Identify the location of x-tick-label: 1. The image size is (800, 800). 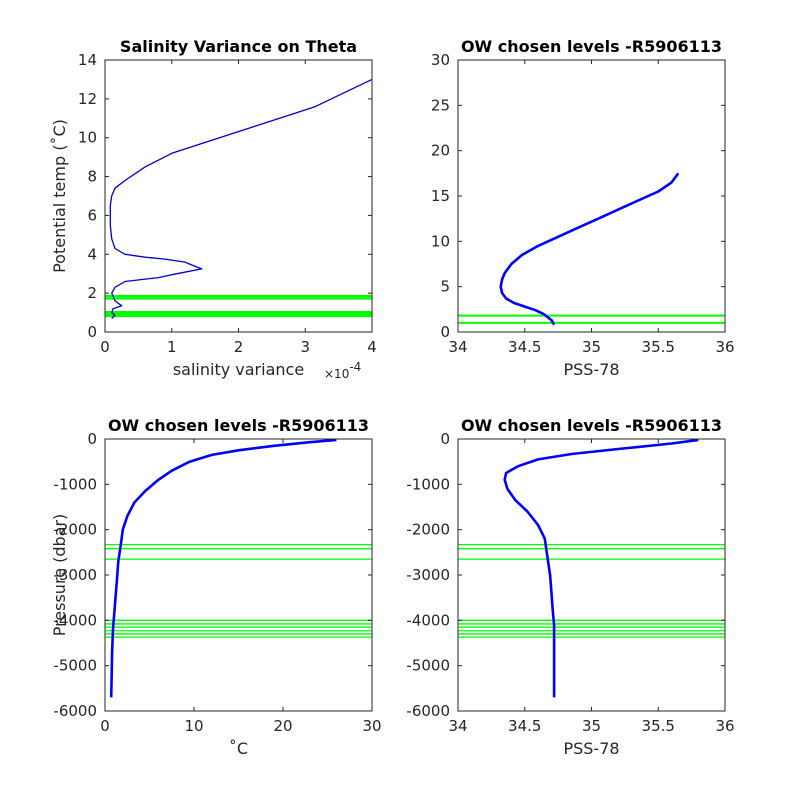
(172, 347).